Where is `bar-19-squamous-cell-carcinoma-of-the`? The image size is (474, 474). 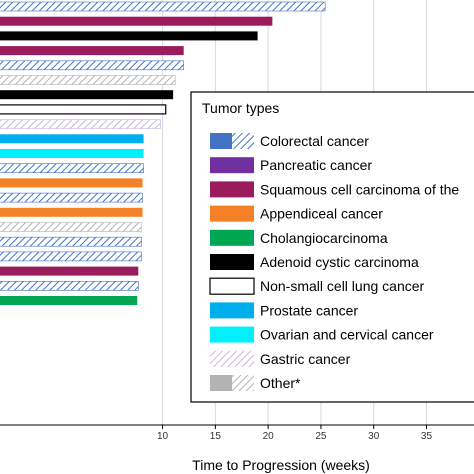 bar-19-squamous-cell-carcinoma-of-the is located at coordinates (69, 271).